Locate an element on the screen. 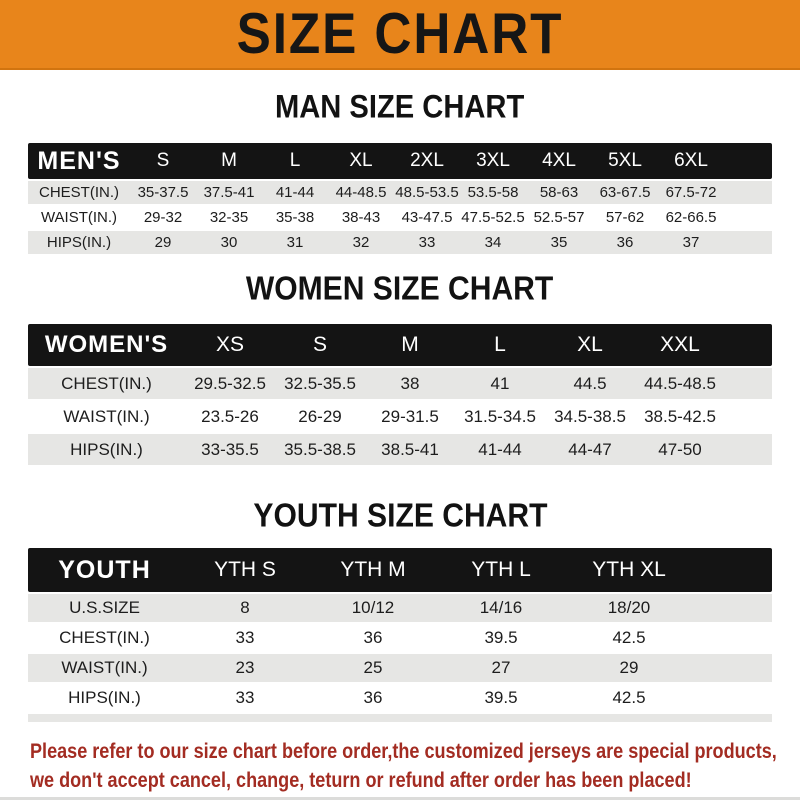 The height and width of the screenshot is (800, 800). row-label: CHEST(IN.) is located at coordinates (104, 637).